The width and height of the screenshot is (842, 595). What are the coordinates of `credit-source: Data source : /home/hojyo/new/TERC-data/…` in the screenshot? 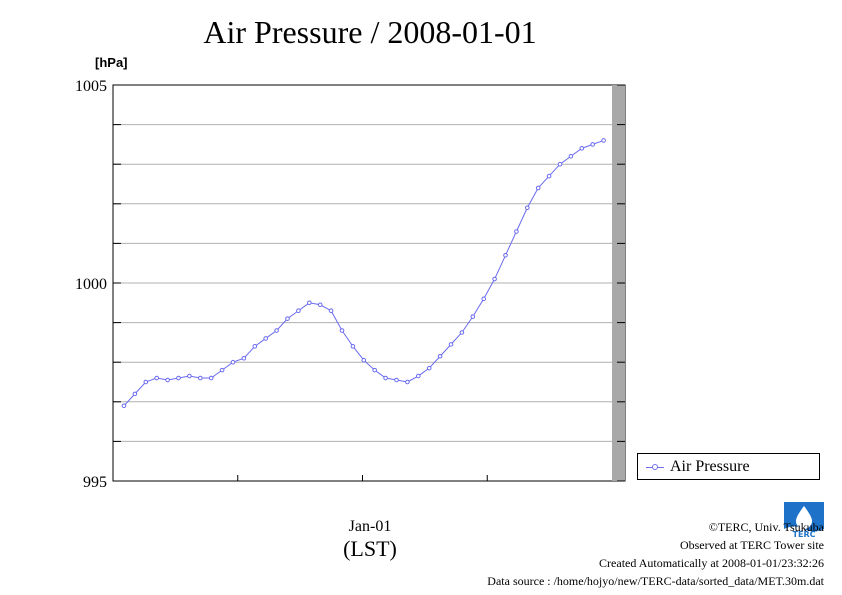 It's located at (655, 581).